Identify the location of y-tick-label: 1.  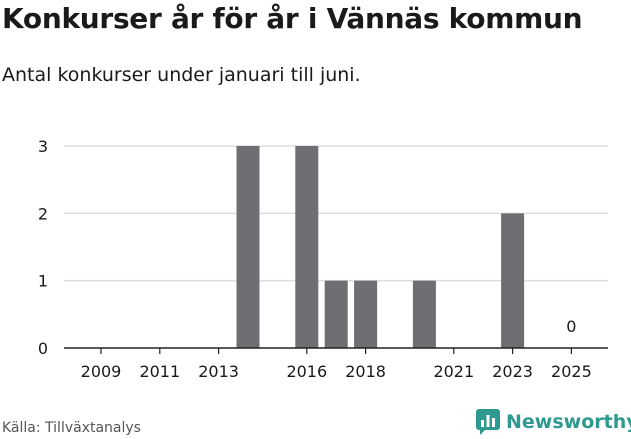
(43, 281).